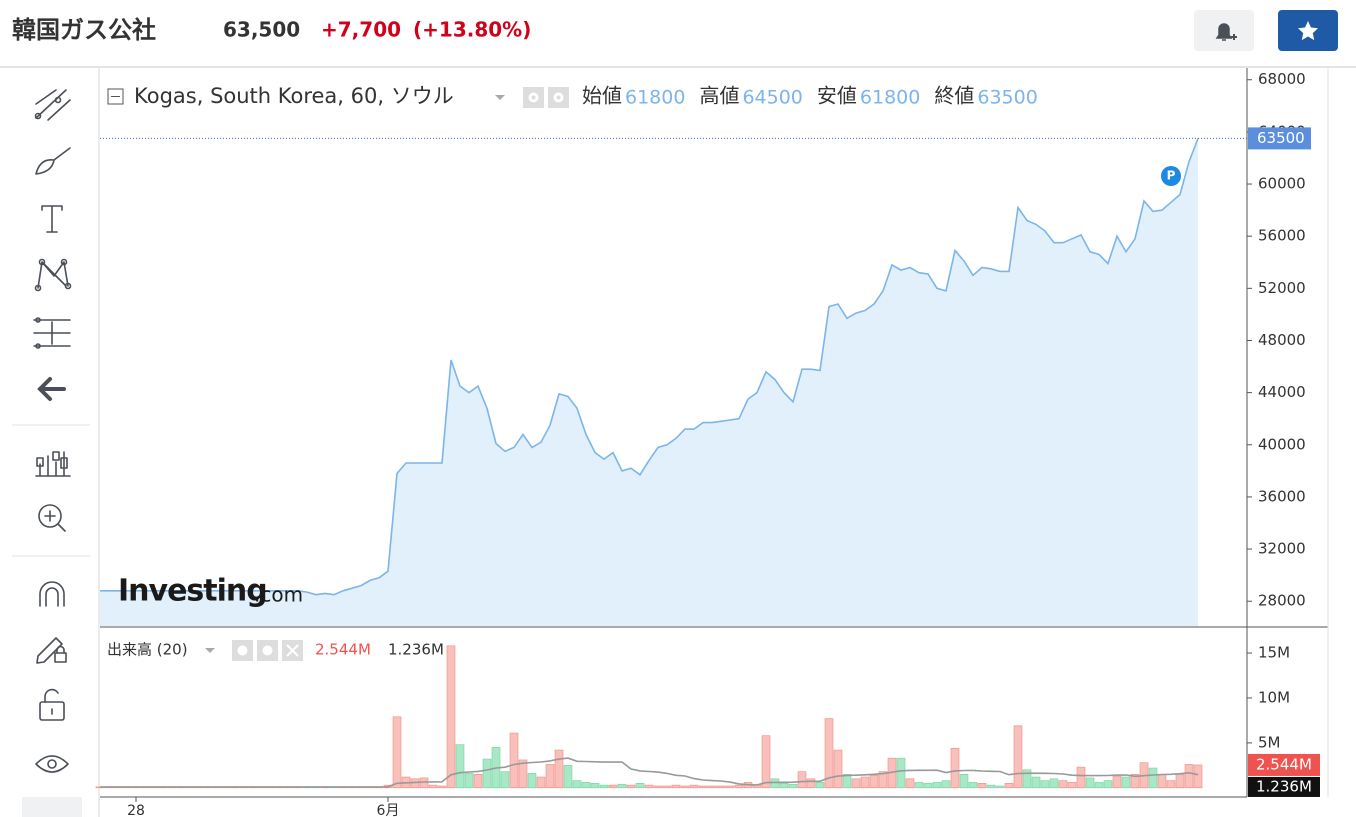 This screenshot has height=817, width=1356. I want to click on fib-tool, so click(52, 333).